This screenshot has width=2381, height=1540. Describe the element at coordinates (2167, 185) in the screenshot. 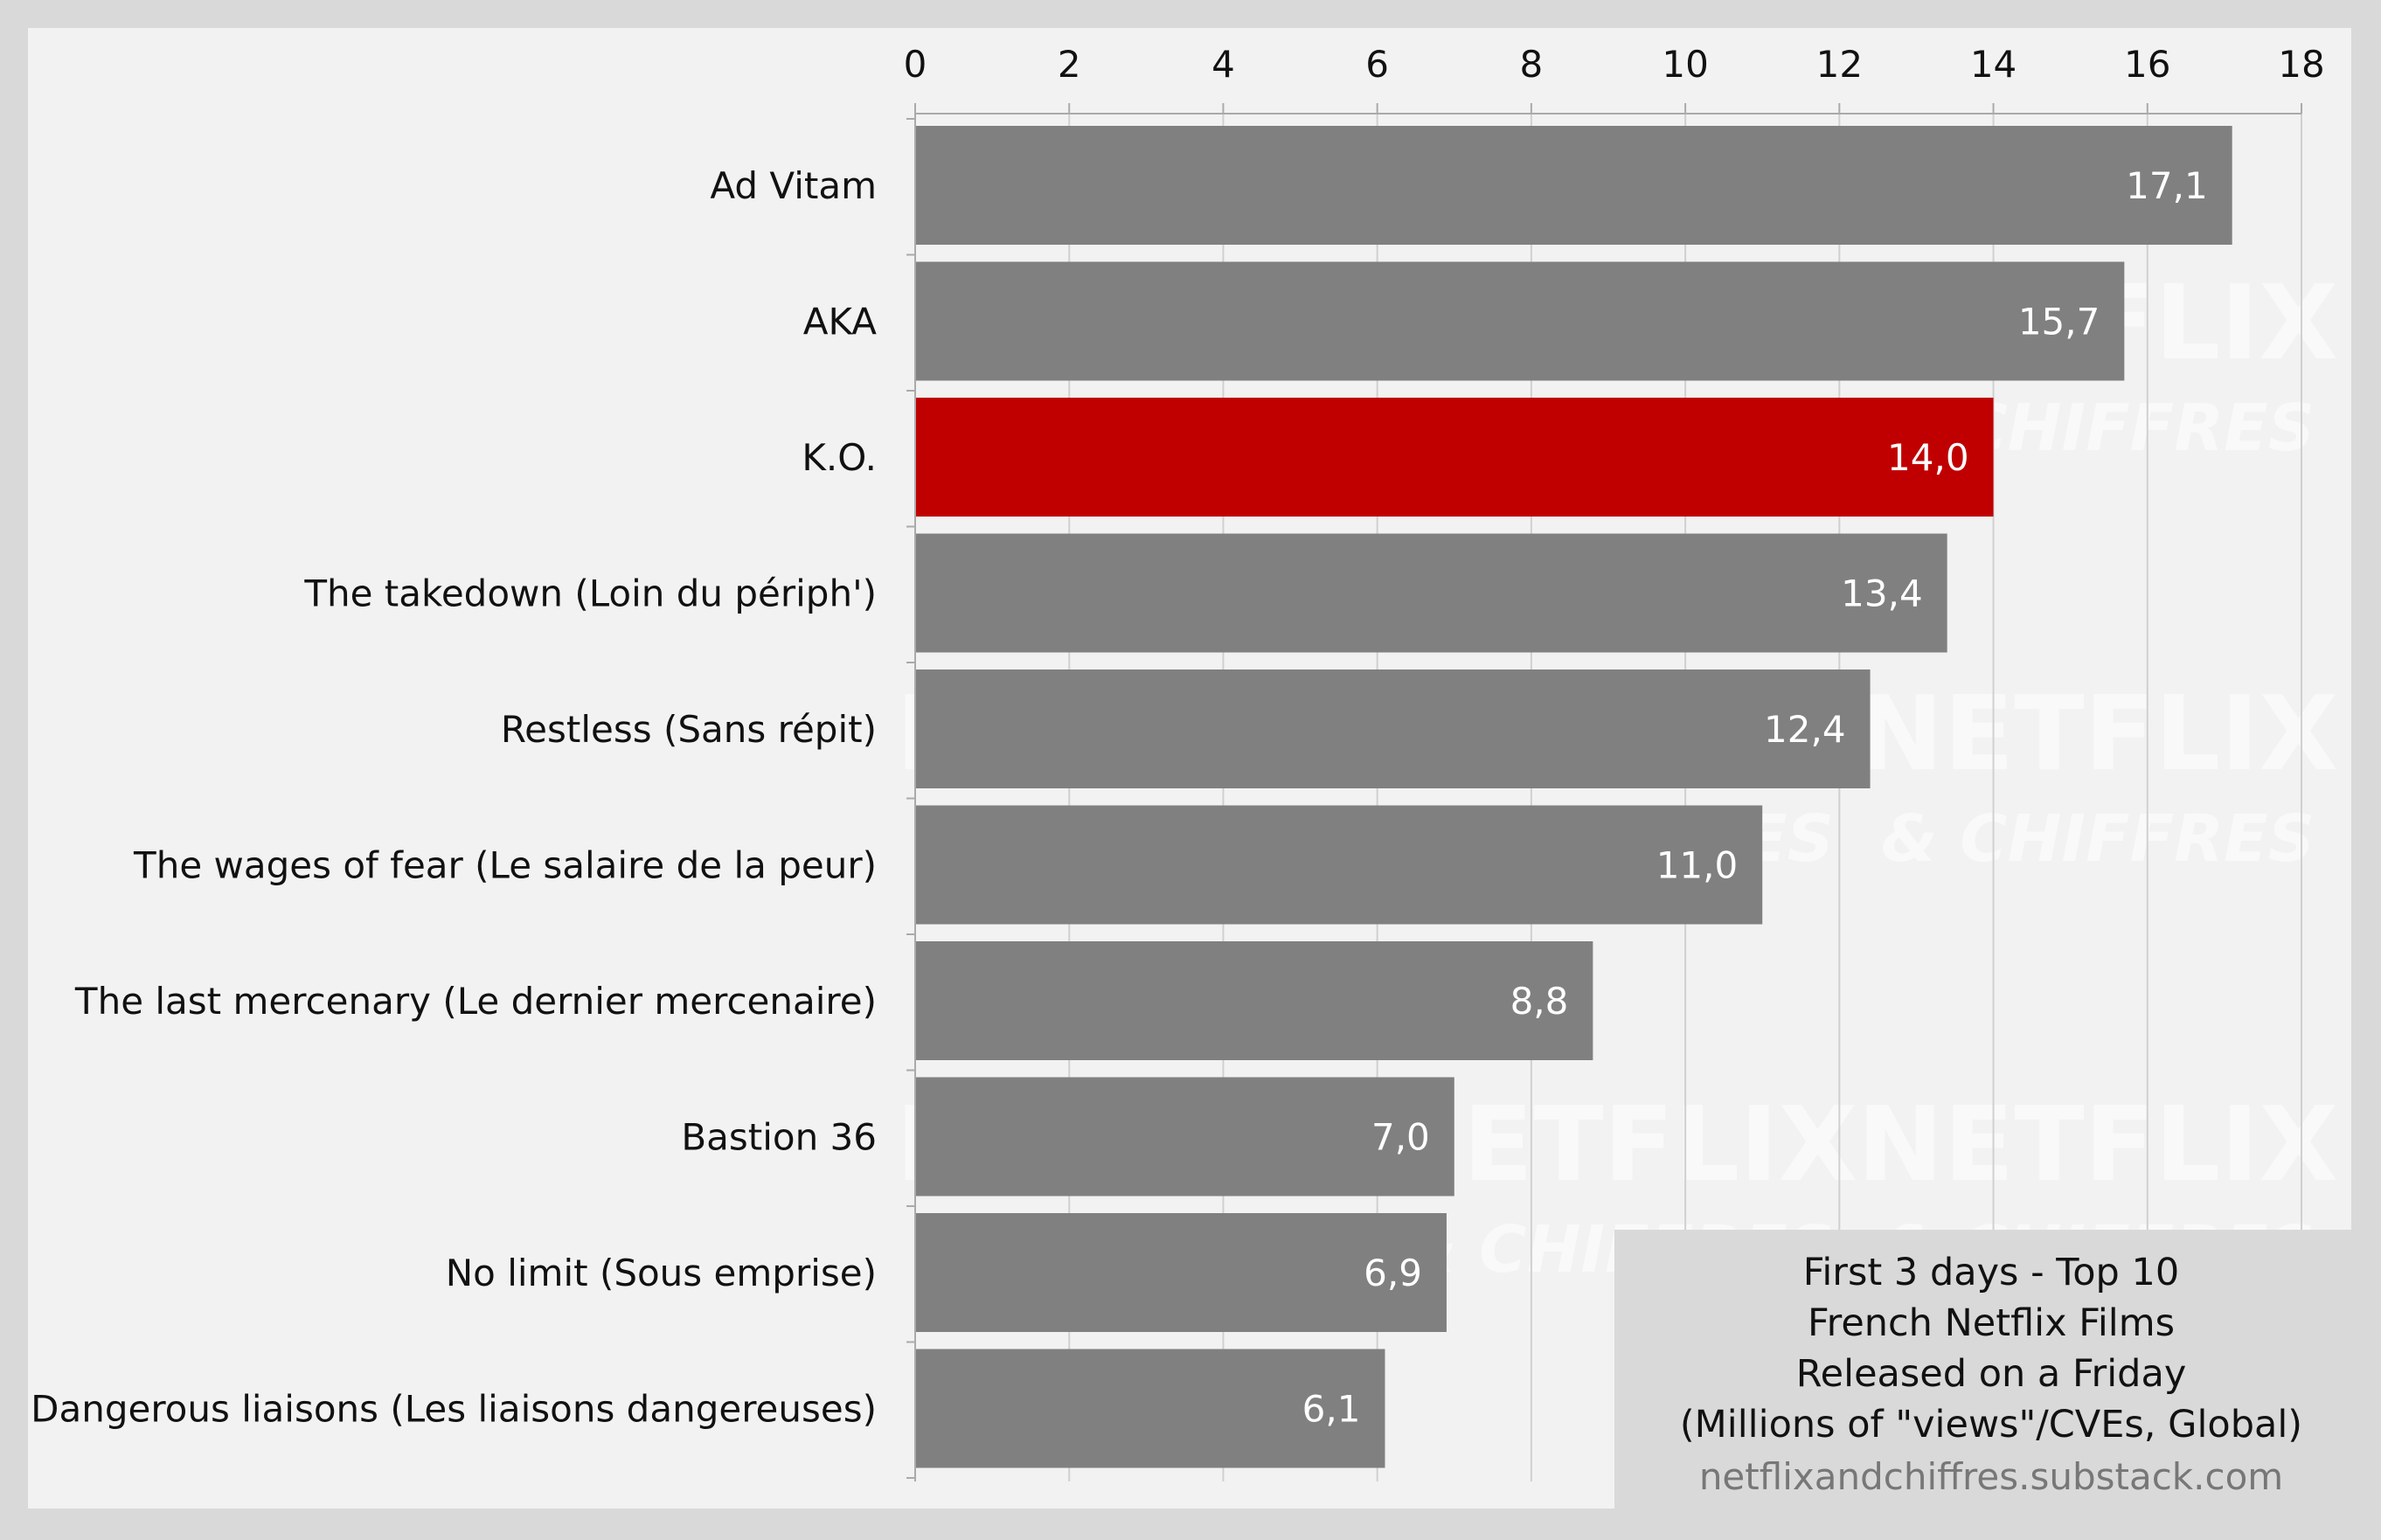

I see `bar-value-label: 17,1` at that location.